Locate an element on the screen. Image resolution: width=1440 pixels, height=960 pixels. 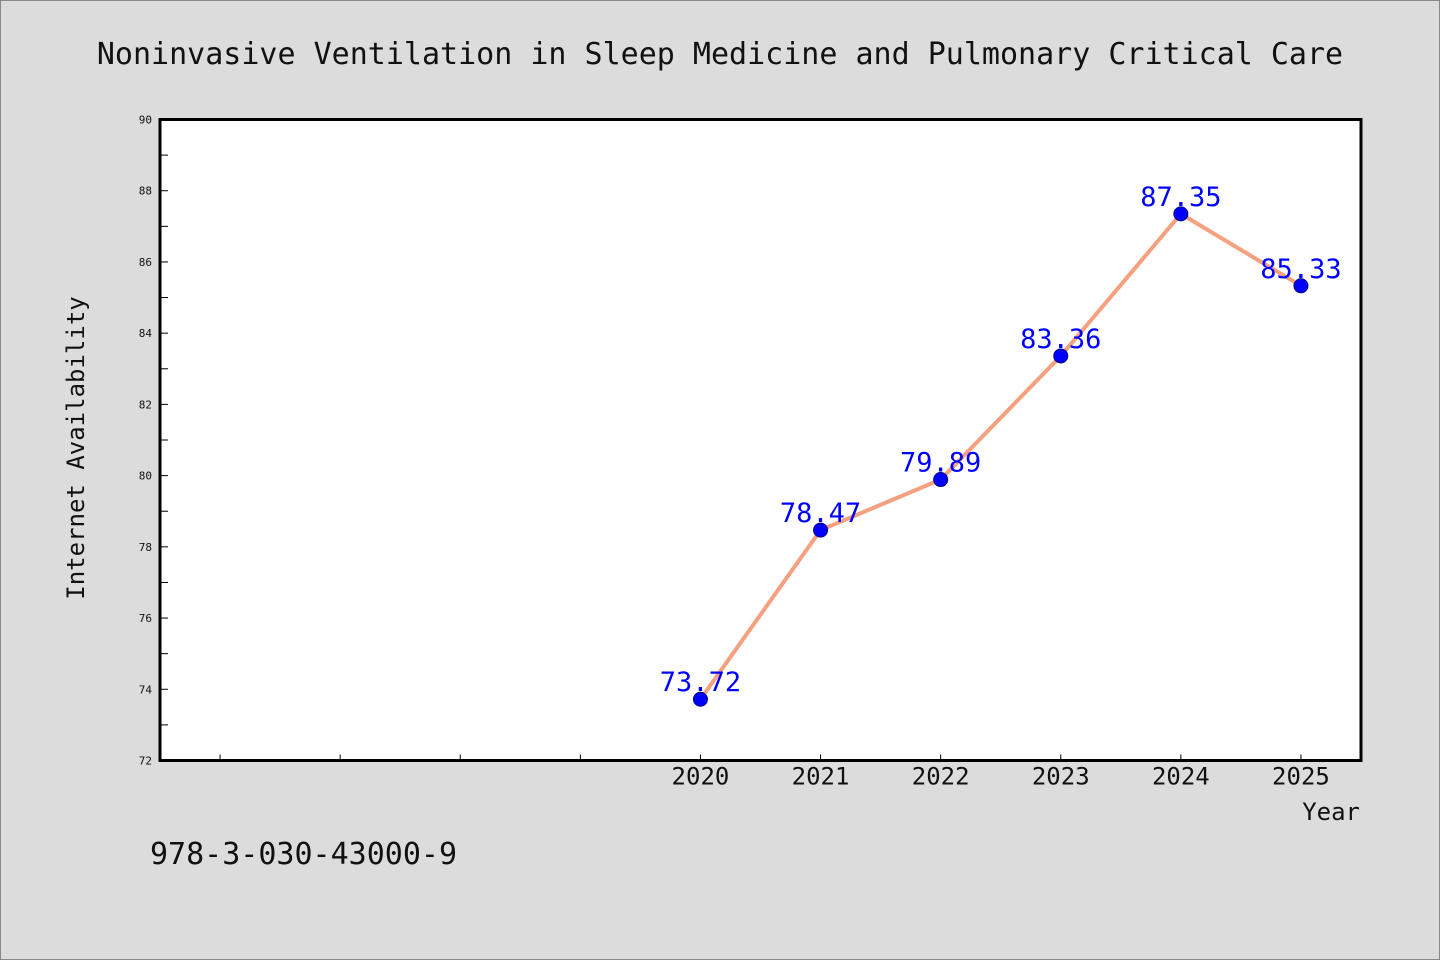
y-tick-label: 84 is located at coordinates (146, 333).